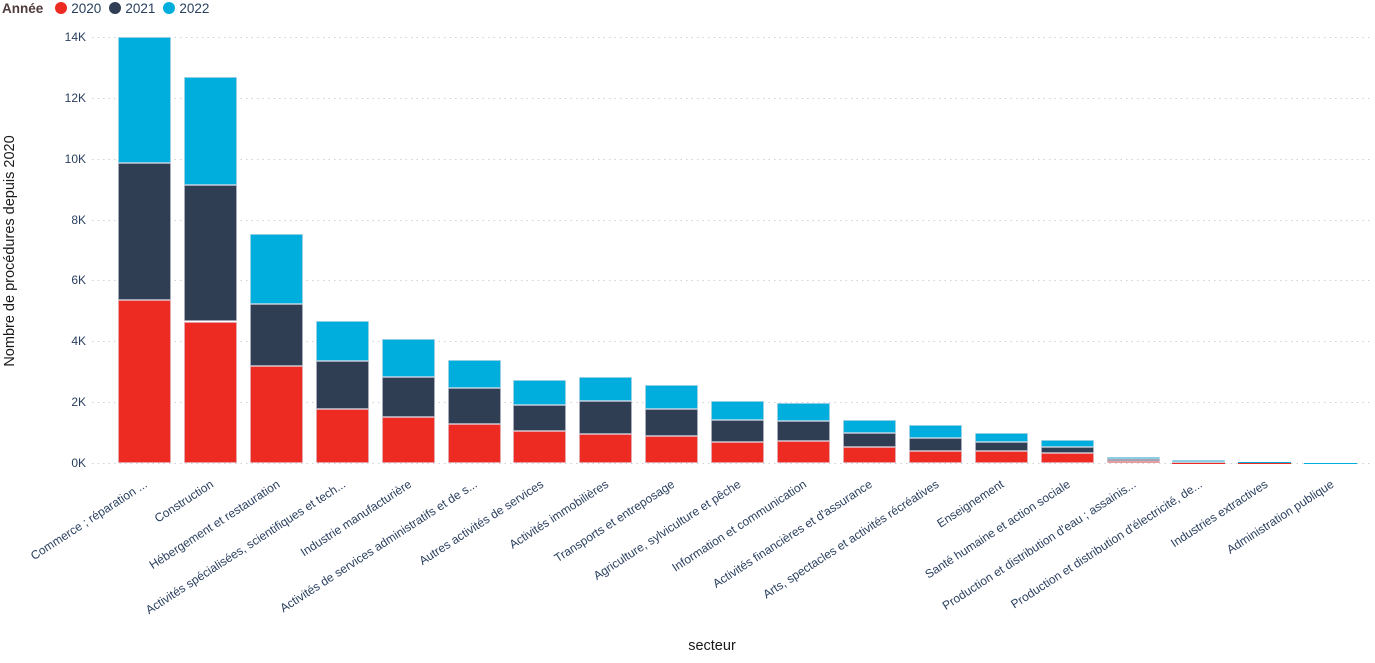 Image resolution: width=1375 pixels, height=663 pixels. What do you see at coordinates (1280, 517) in the screenshot?
I see `x-tick-label: Administration publique` at bounding box center [1280, 517].